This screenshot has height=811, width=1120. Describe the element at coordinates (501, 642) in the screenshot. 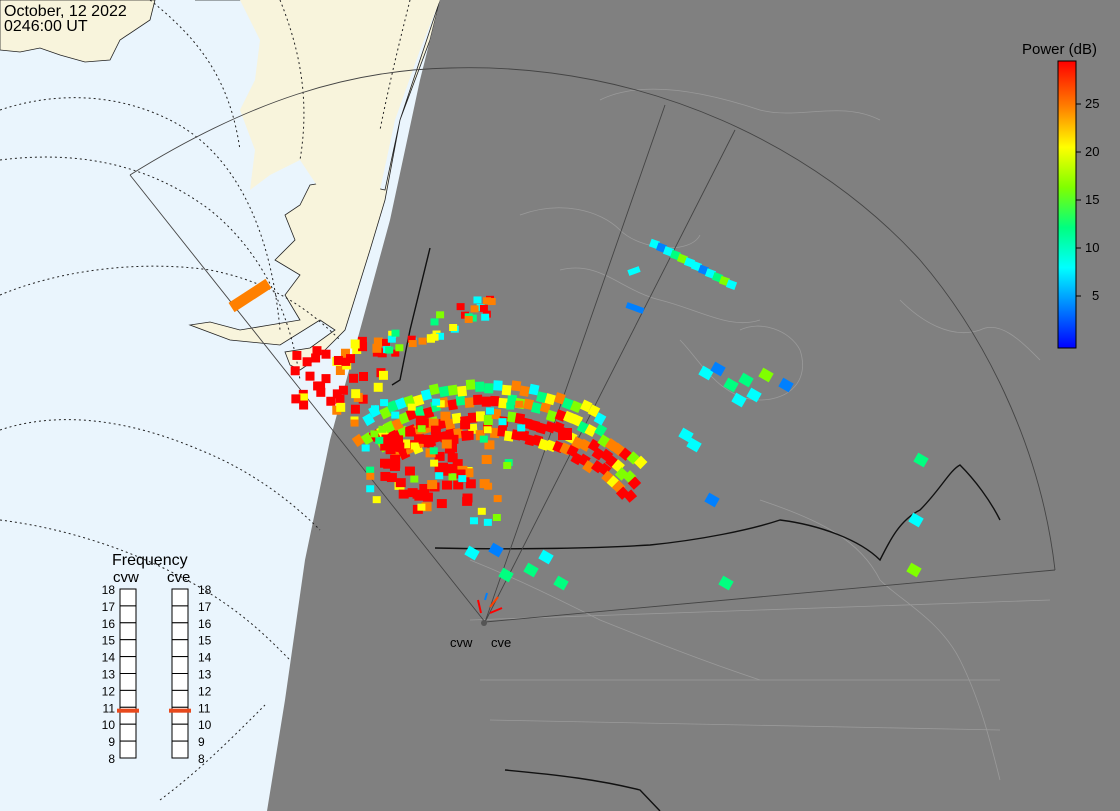

I see `radar-label-cve: cve` at that location.